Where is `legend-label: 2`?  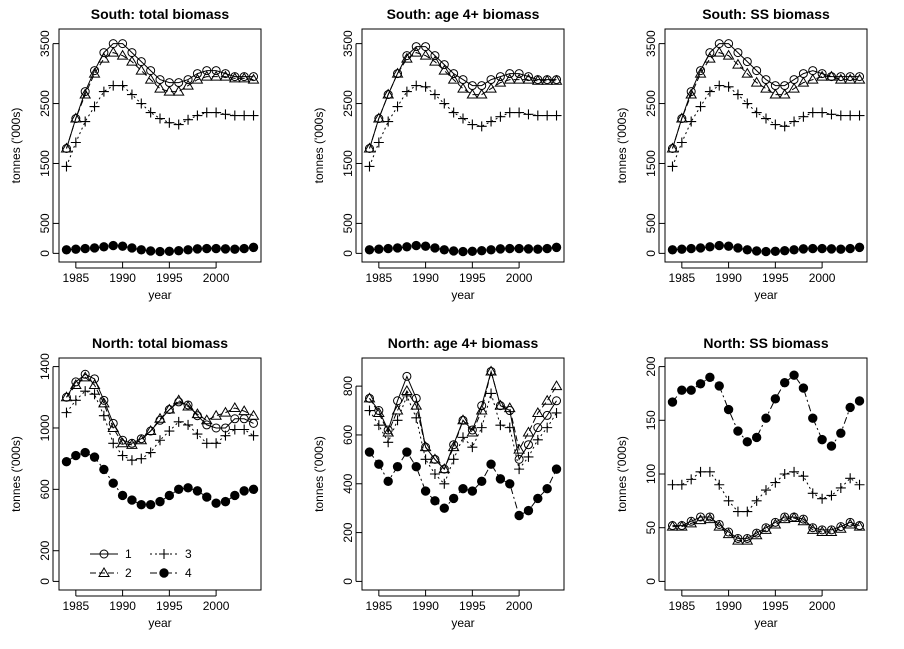 legend-label: 2 is located at coordinates (128, 573).